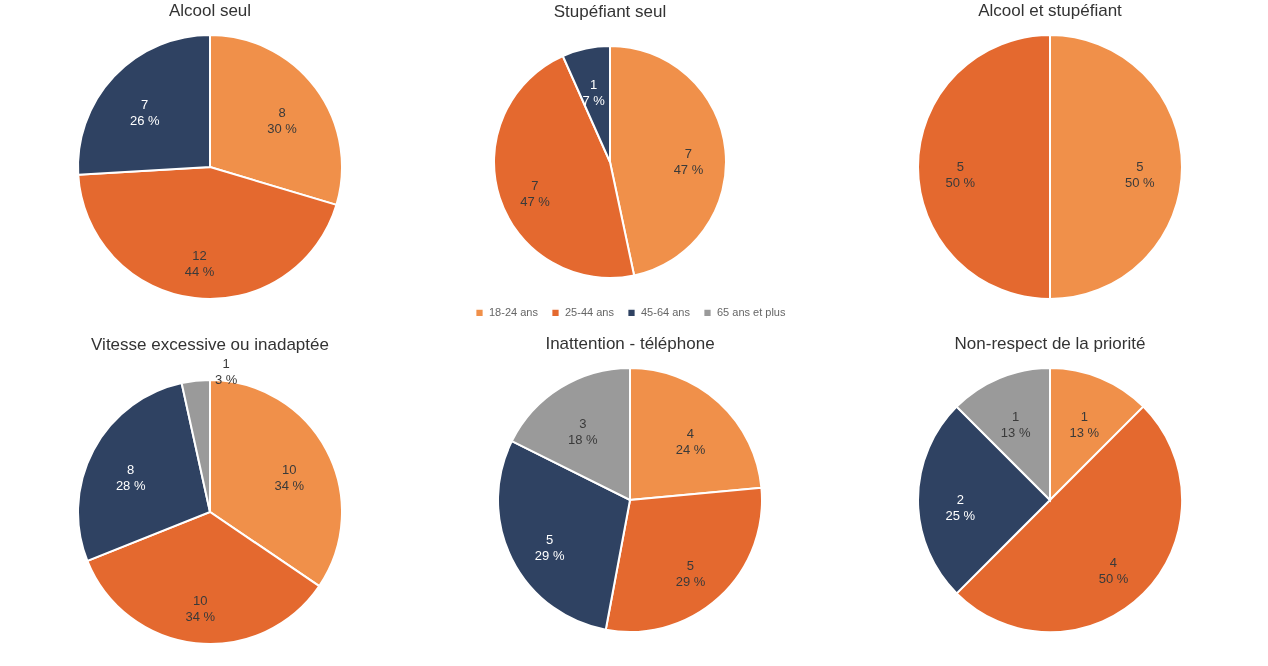  Describe the element at coordinates (630, 343) in the screenshot. I see `chart-title: Inattention - téléphone` at that location.